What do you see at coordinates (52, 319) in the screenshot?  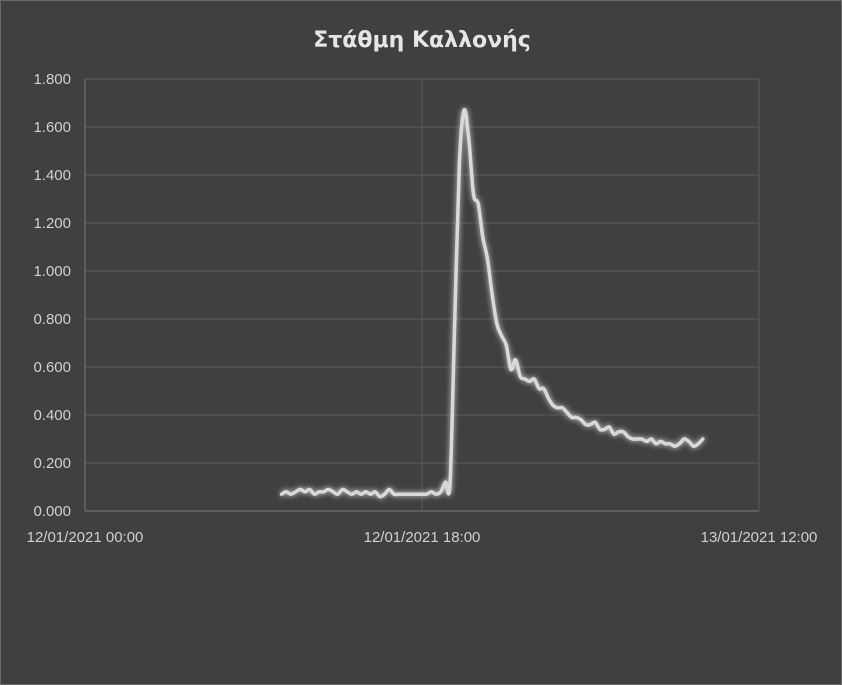 I see `y-tick-label: 0.800` at bounding box center [52, 319].